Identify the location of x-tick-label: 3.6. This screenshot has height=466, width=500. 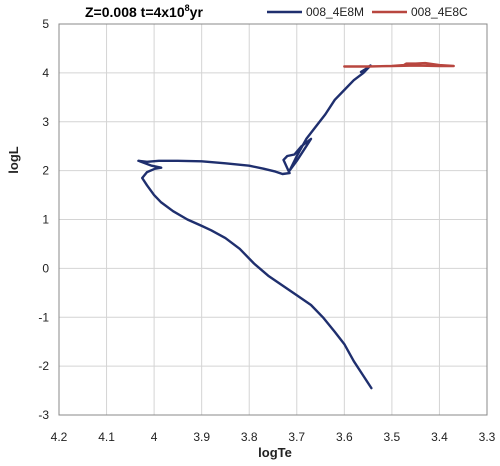
(344, 437).